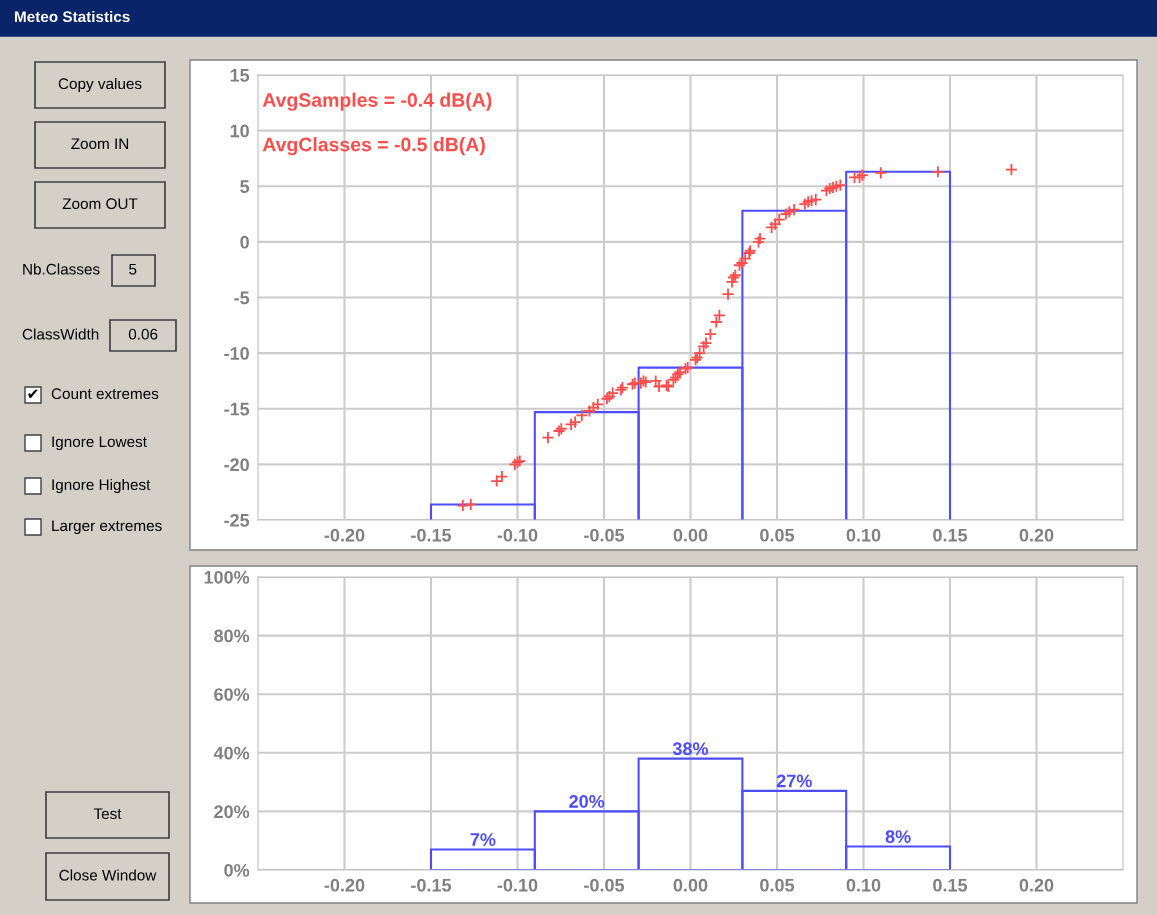 This screenshot has width=1157, height=915. Describe the element at coordinates (690, 749) in the screenshot. I see `data-label: 38%` at that location.